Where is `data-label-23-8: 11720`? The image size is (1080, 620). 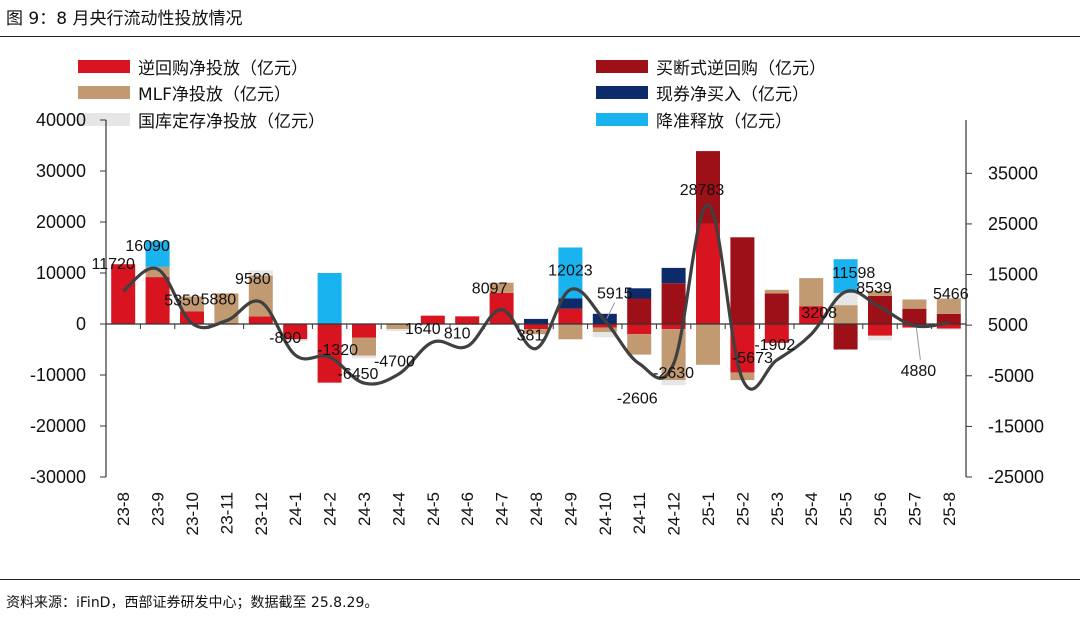 data-label-23-8: 11720 is located at coordinates (113, 264).